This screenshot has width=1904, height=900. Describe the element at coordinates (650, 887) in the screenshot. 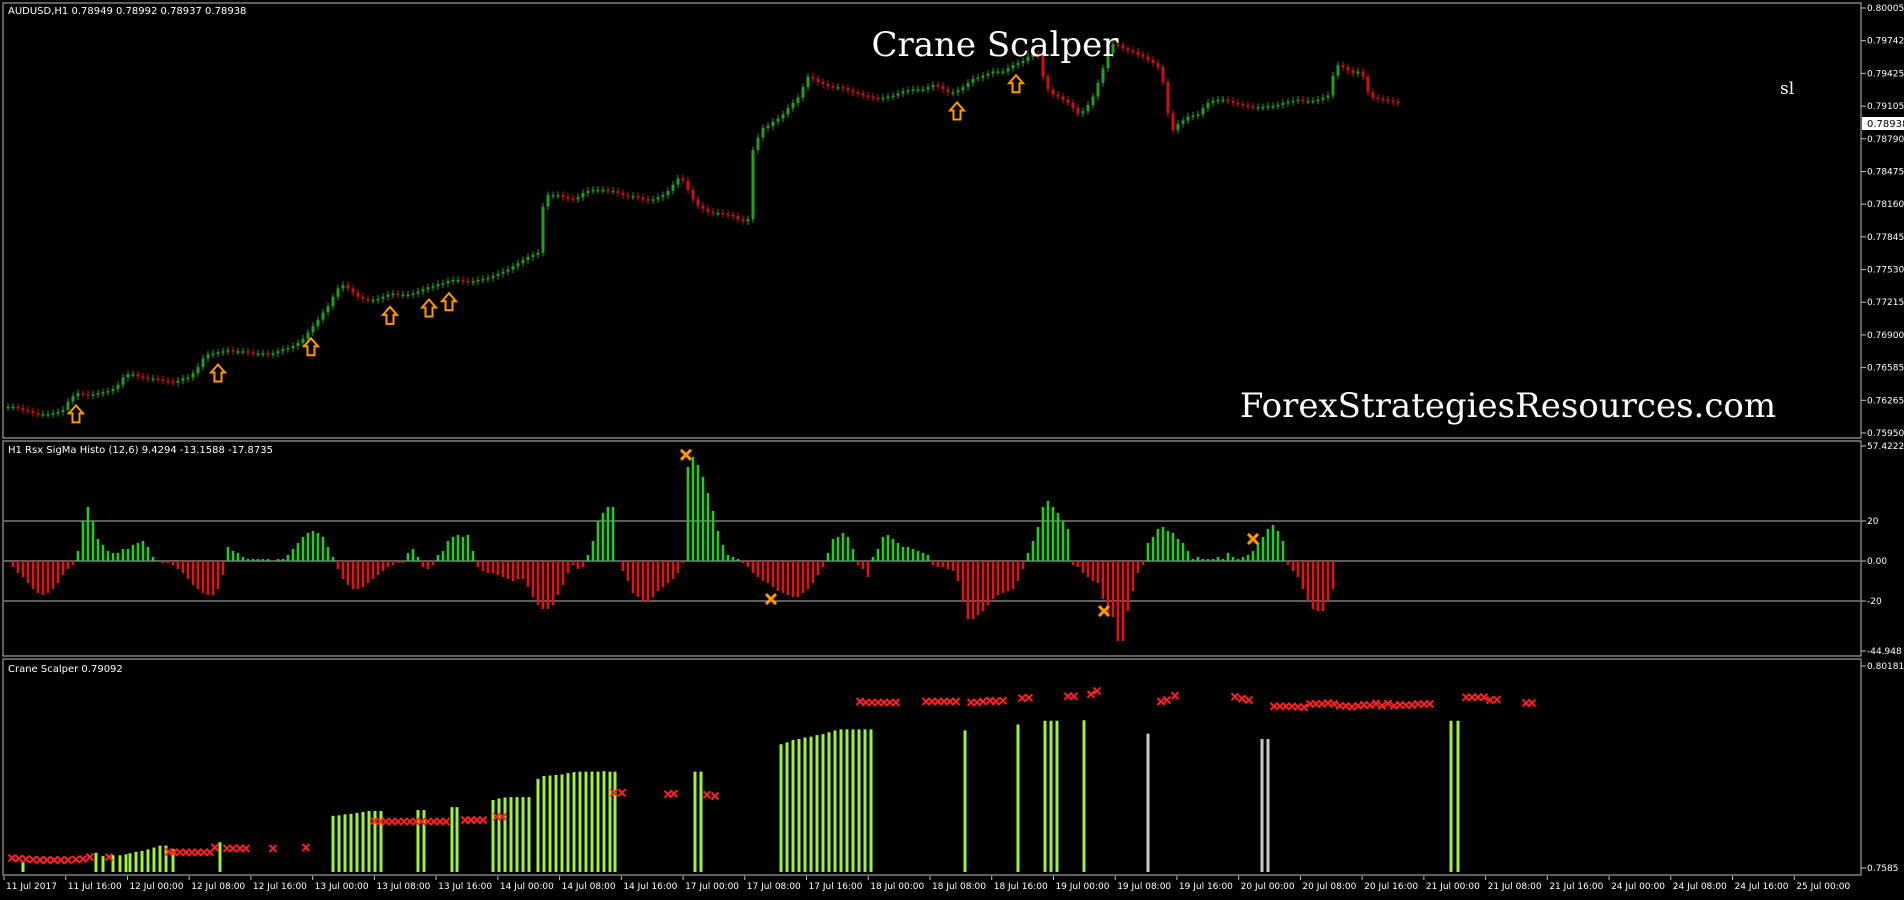

I see `x-tick-label: 14 Jul 16:00` at that location.